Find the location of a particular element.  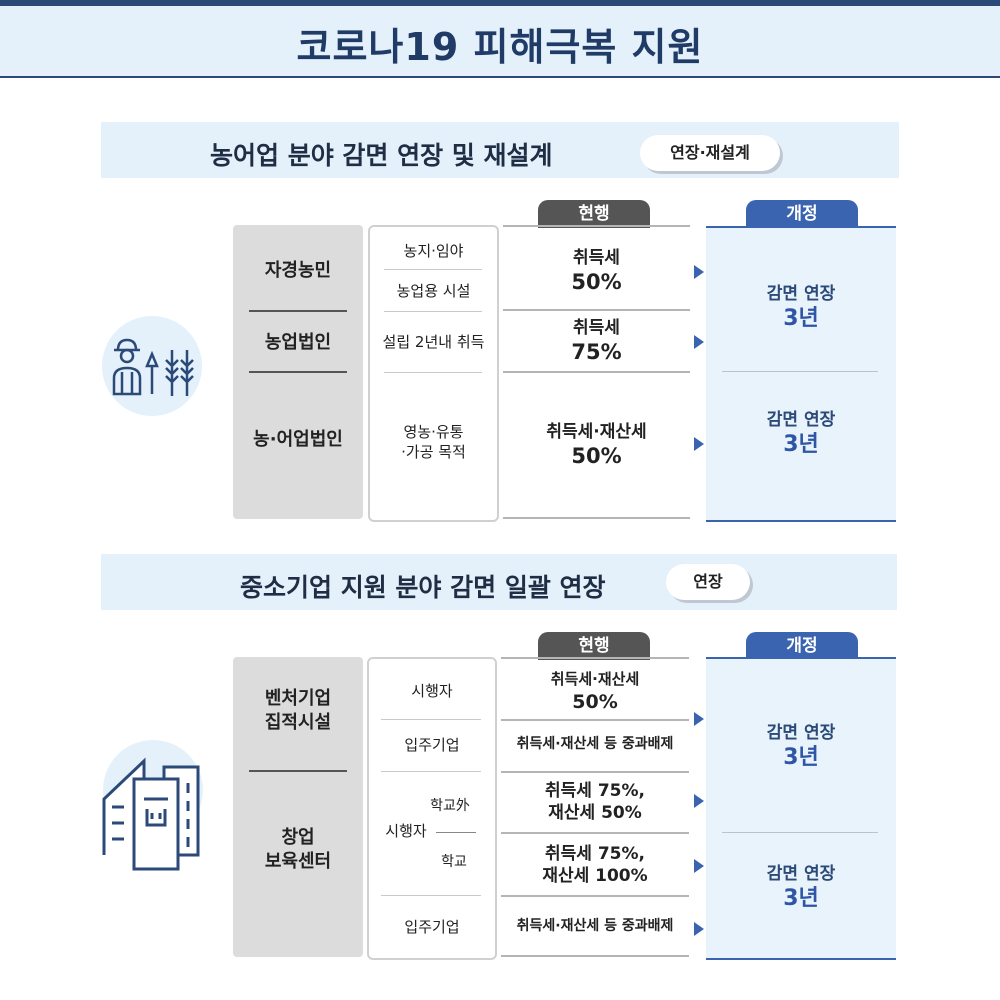

subcategory-label: ·가공 목적 is located at coordinates (433, 452).